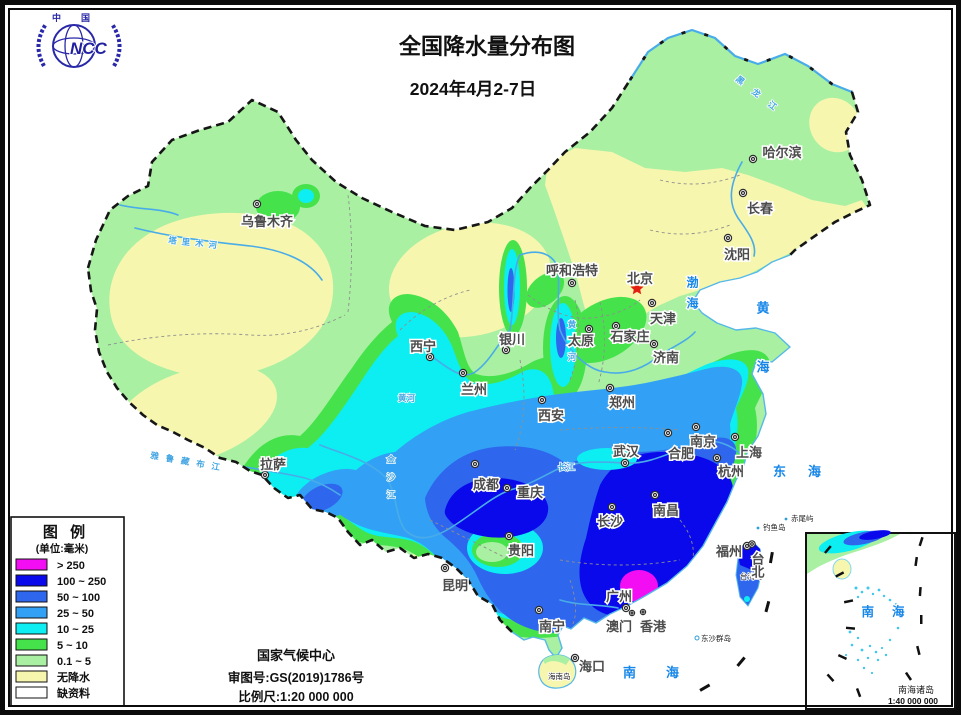  Describe the element at coordinates (62, 548) in the screenshot. I see `legend-unit: (单位:毫米)` at that location.